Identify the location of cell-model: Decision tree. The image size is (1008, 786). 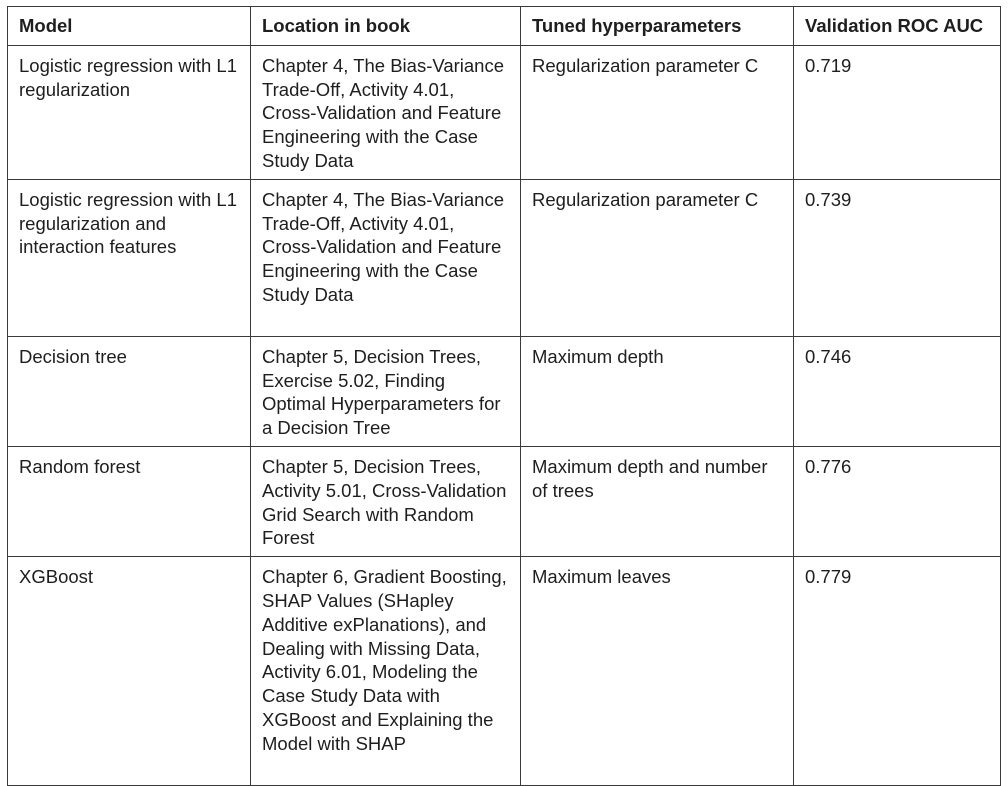
(129, 391).